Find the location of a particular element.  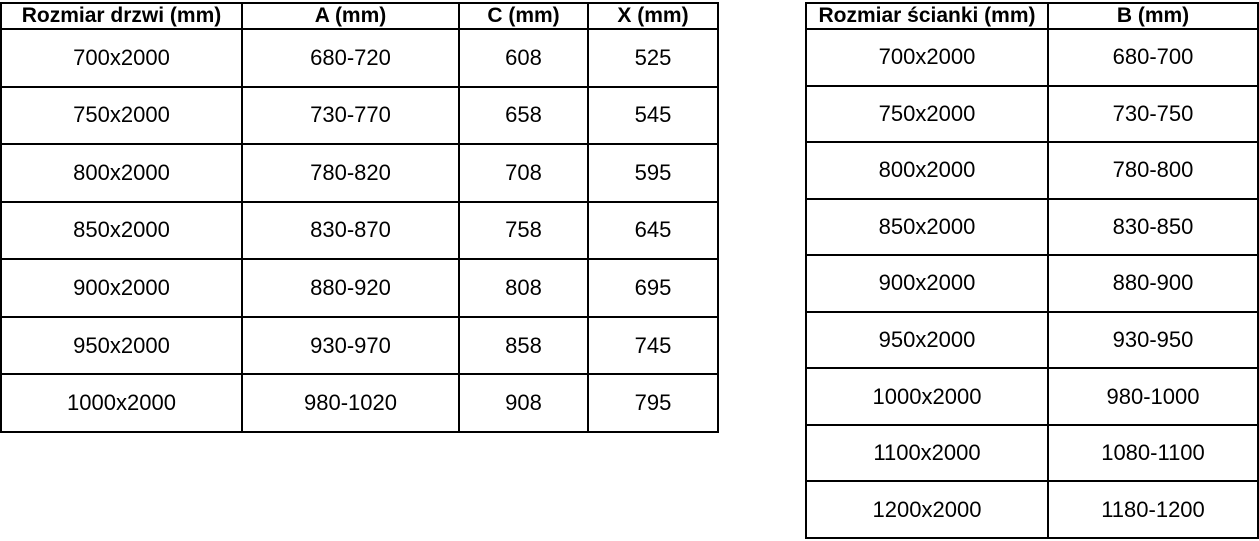

door-table-header-x: X (mm) is located at coordinates (653, 16).